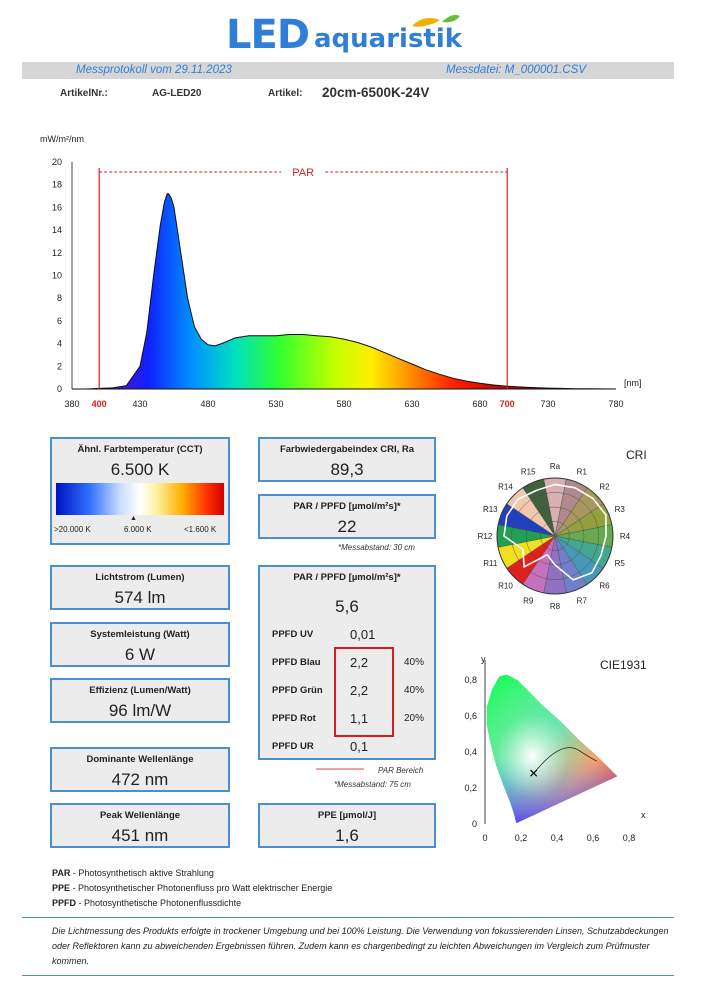 The width and height of the screenshot is (727, 1000). I want to click on par75-note: *Messabstand: 75 cm, so click(372, 784).